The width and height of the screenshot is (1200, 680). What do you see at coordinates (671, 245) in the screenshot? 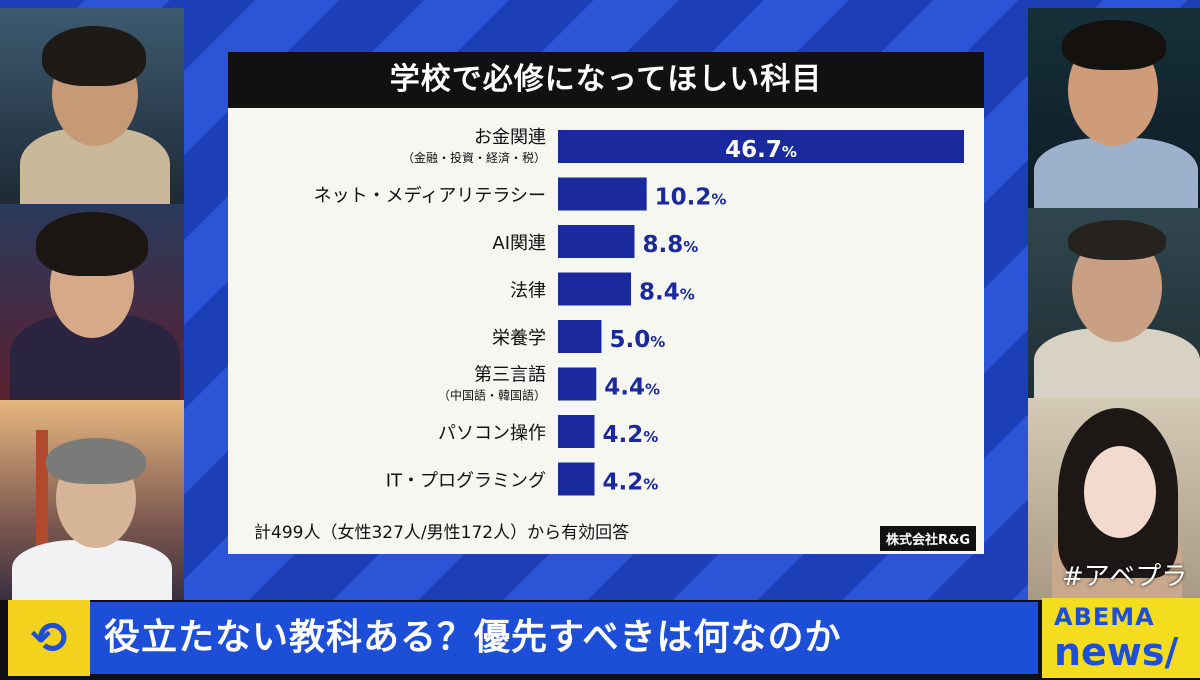
I see `value-label-3: 8.8%` at bounding box center [671, 245].